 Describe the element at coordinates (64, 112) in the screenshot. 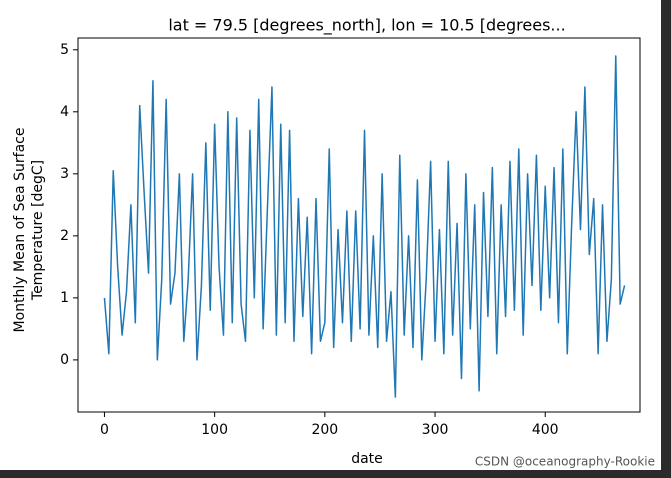

I see `y-tick-label: 4` at that location.